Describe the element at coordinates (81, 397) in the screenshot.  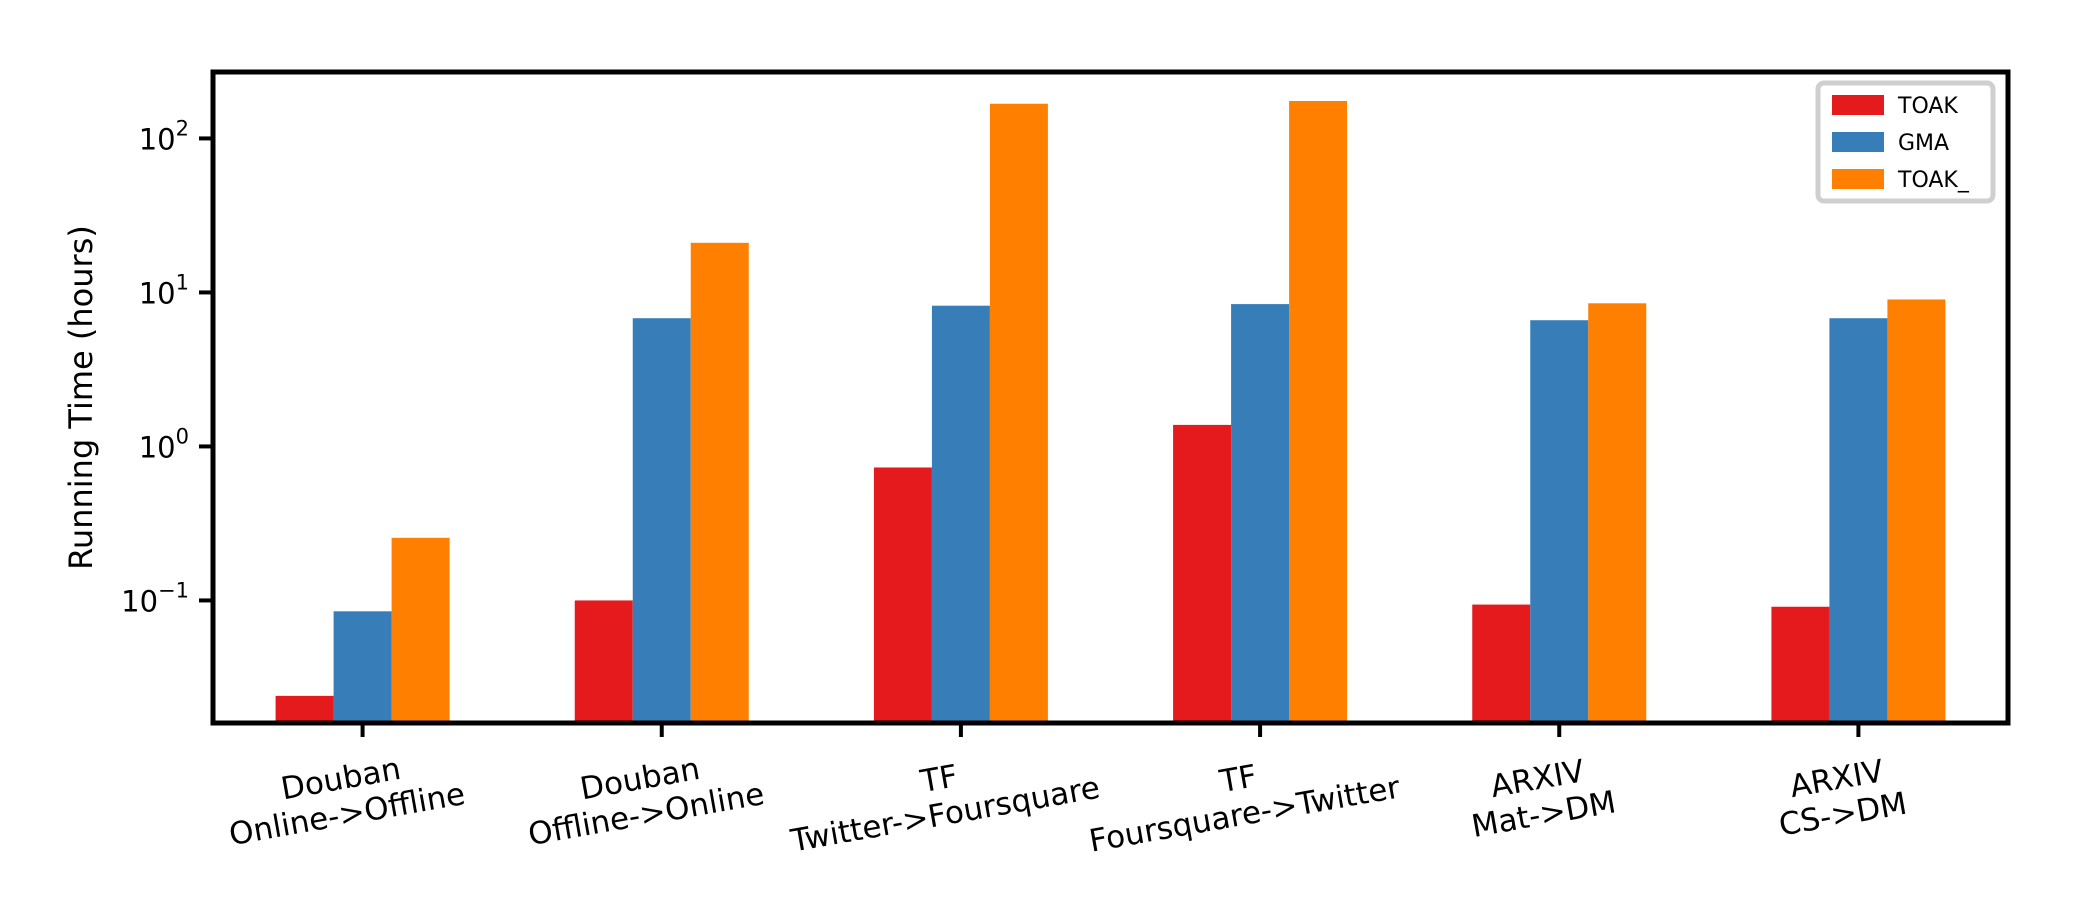
I see `y-axis-label: Running Time (hours)` at that location.